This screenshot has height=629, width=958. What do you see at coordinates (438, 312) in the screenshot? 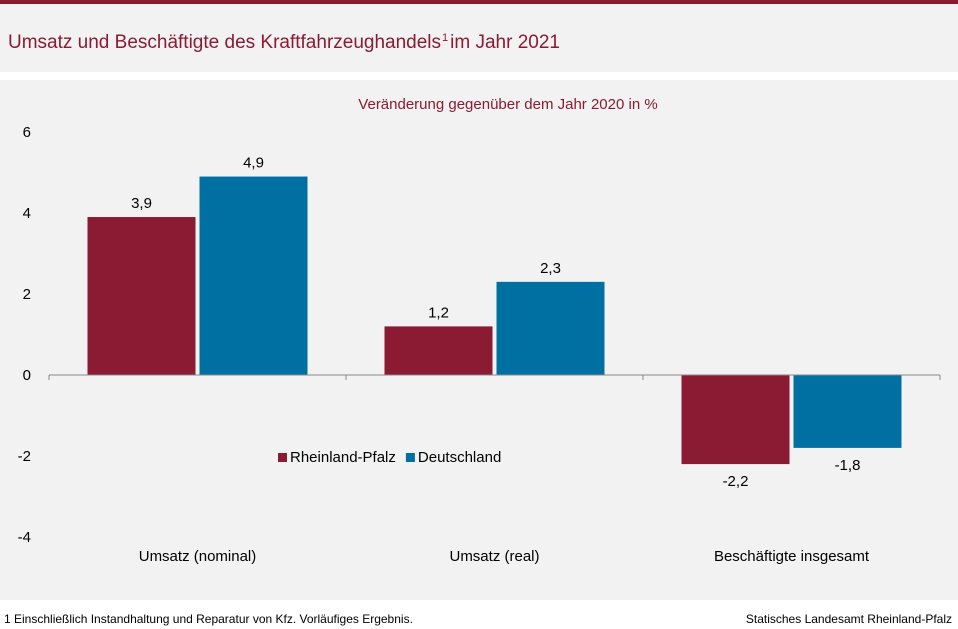
I see `data-label: 1,2` at bounding box center [438, 312].